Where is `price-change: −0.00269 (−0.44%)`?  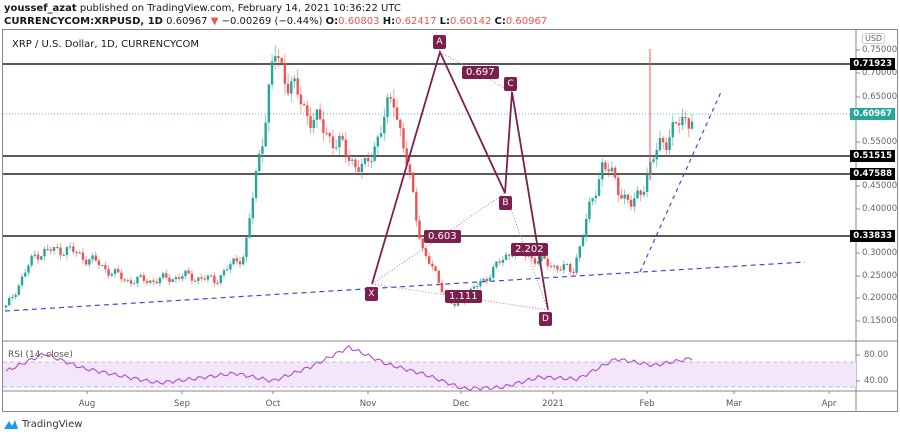 price-change: −0.00269 (−0.44%) is located at coordinates (272, 21).